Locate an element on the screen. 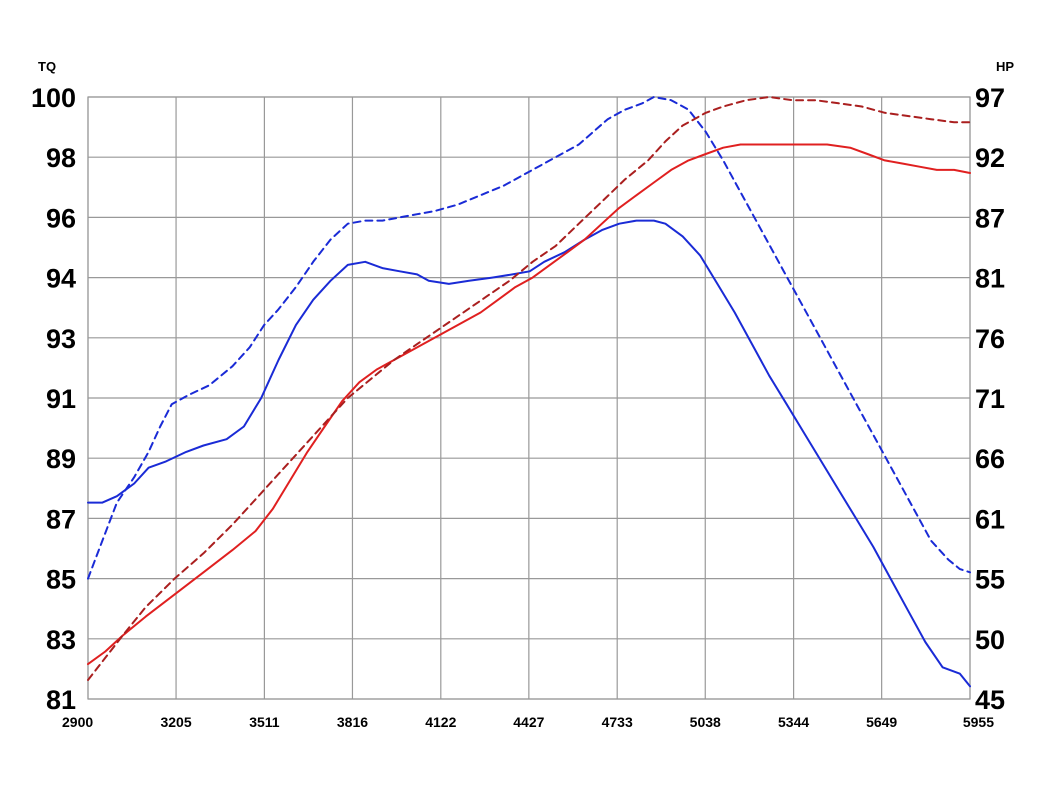 The width and height of the screenshot is (1048, 791). x-tick-label: 3205 is located at coordinates (175, 722).